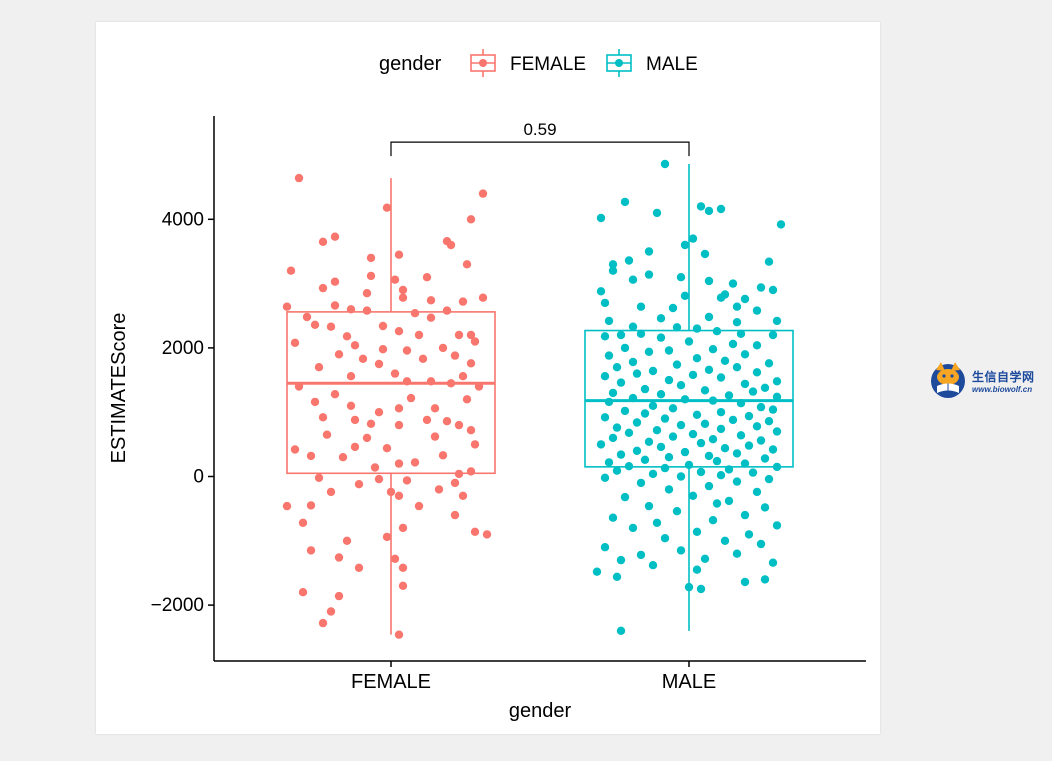 This screenshot has height=761, width=1052. What do you see at coordinates (652, 63) in the screenshot?
I see `legend-entry-male: MALE` at bounding box center [652, 63].